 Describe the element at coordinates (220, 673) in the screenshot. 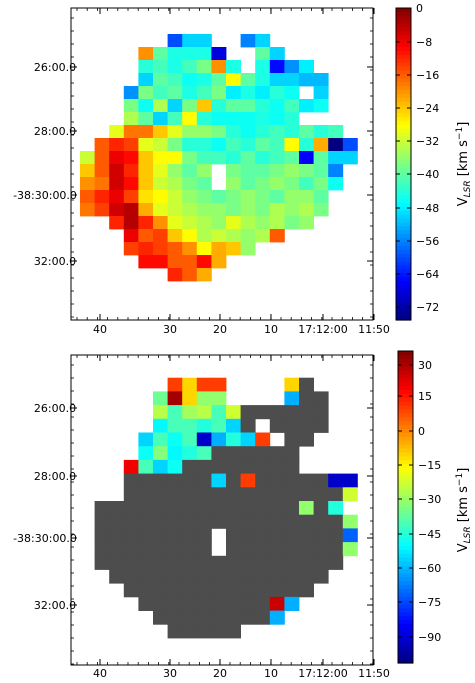

I see `bottom-x-tick-label-2: 20` at that location.